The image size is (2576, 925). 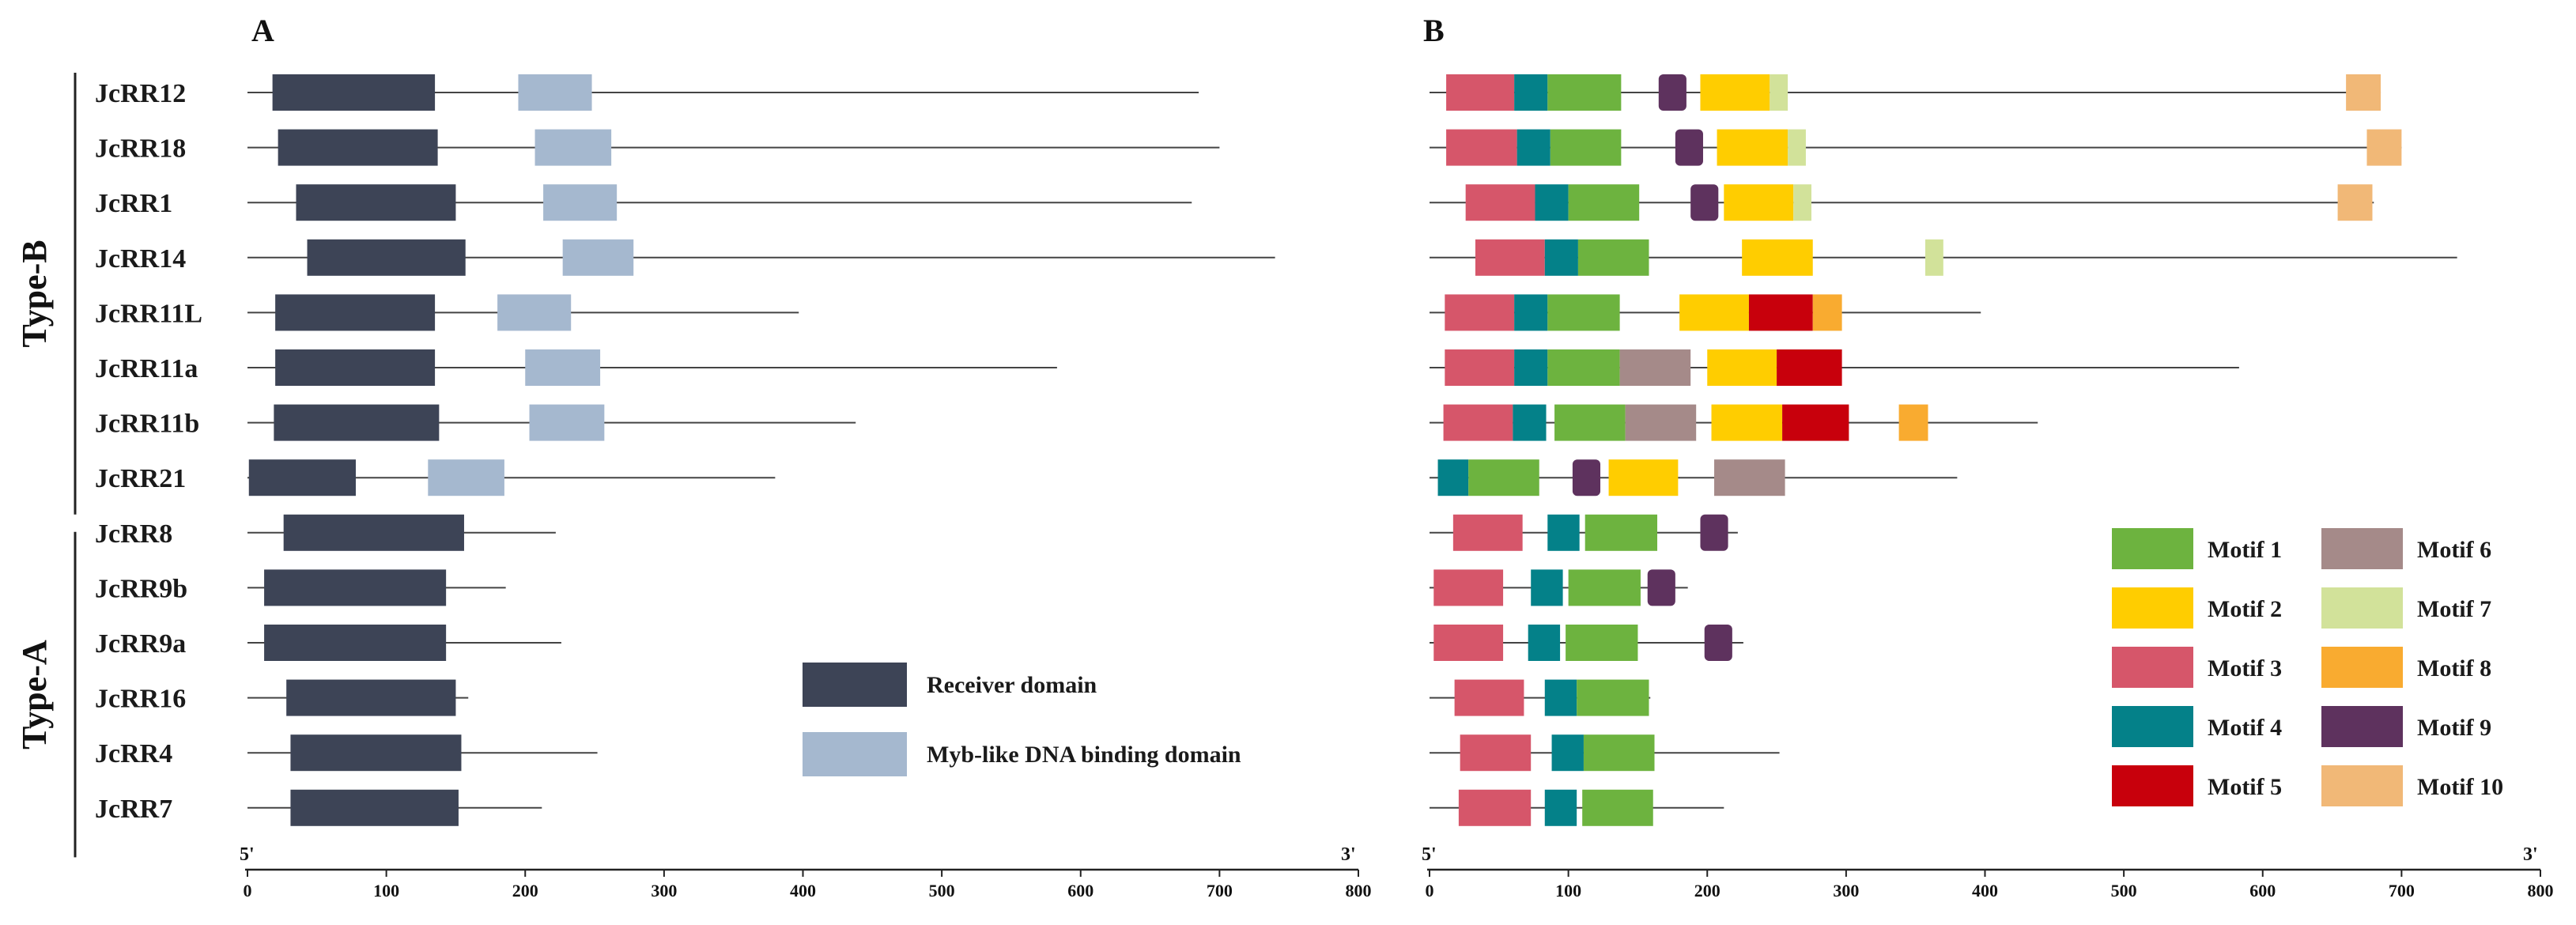 I want to click on gene-row-a-jcrr9a: JcRR9a, so click(x=328, y=643).